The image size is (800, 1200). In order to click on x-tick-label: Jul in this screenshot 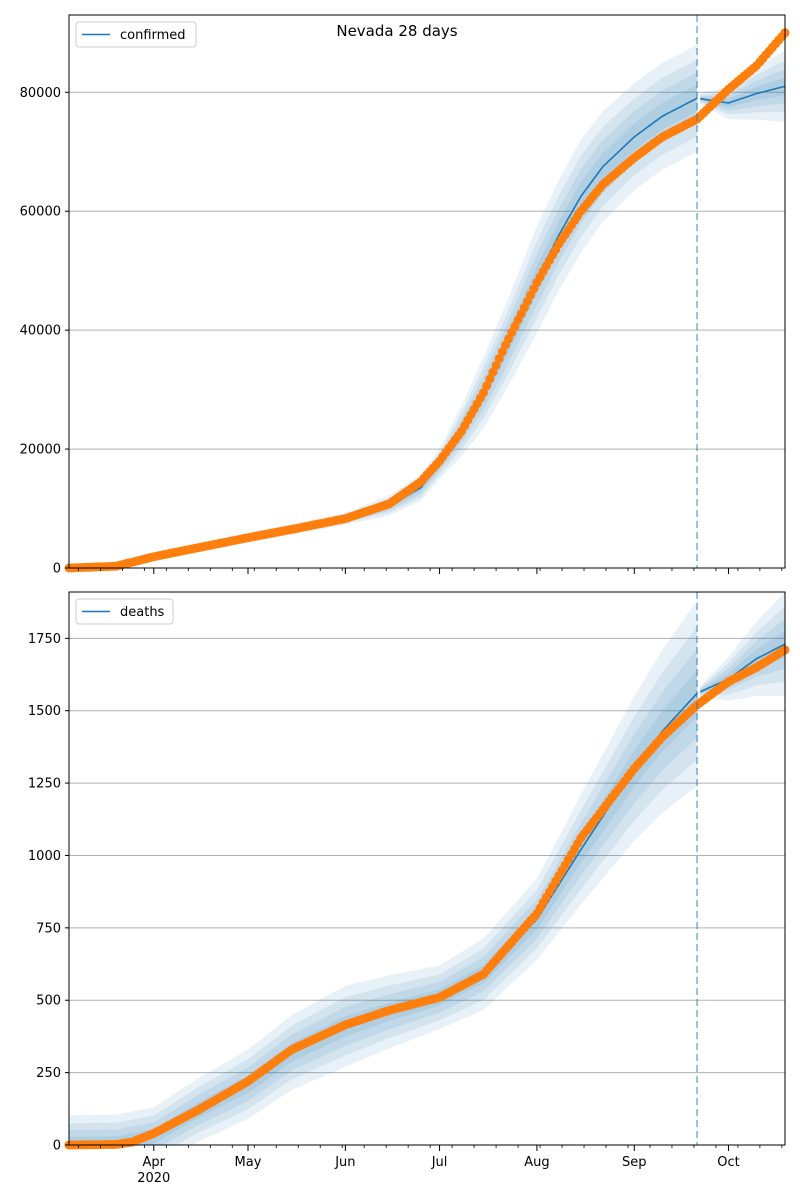, I will do `click(439, 1162)`.